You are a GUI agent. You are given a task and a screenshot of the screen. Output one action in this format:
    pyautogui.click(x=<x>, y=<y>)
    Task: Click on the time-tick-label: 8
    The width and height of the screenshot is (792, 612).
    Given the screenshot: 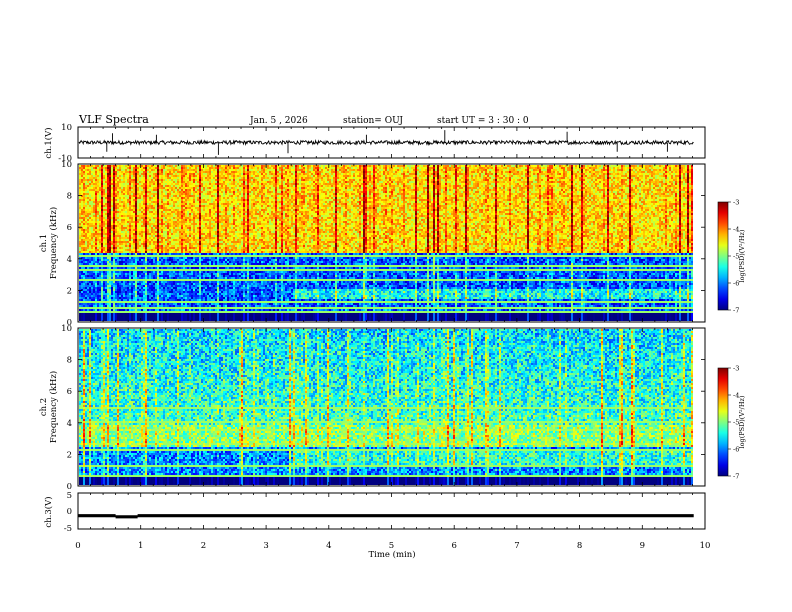 What is the action you would take?
    pyautogui.click(x=579, y=546)
    